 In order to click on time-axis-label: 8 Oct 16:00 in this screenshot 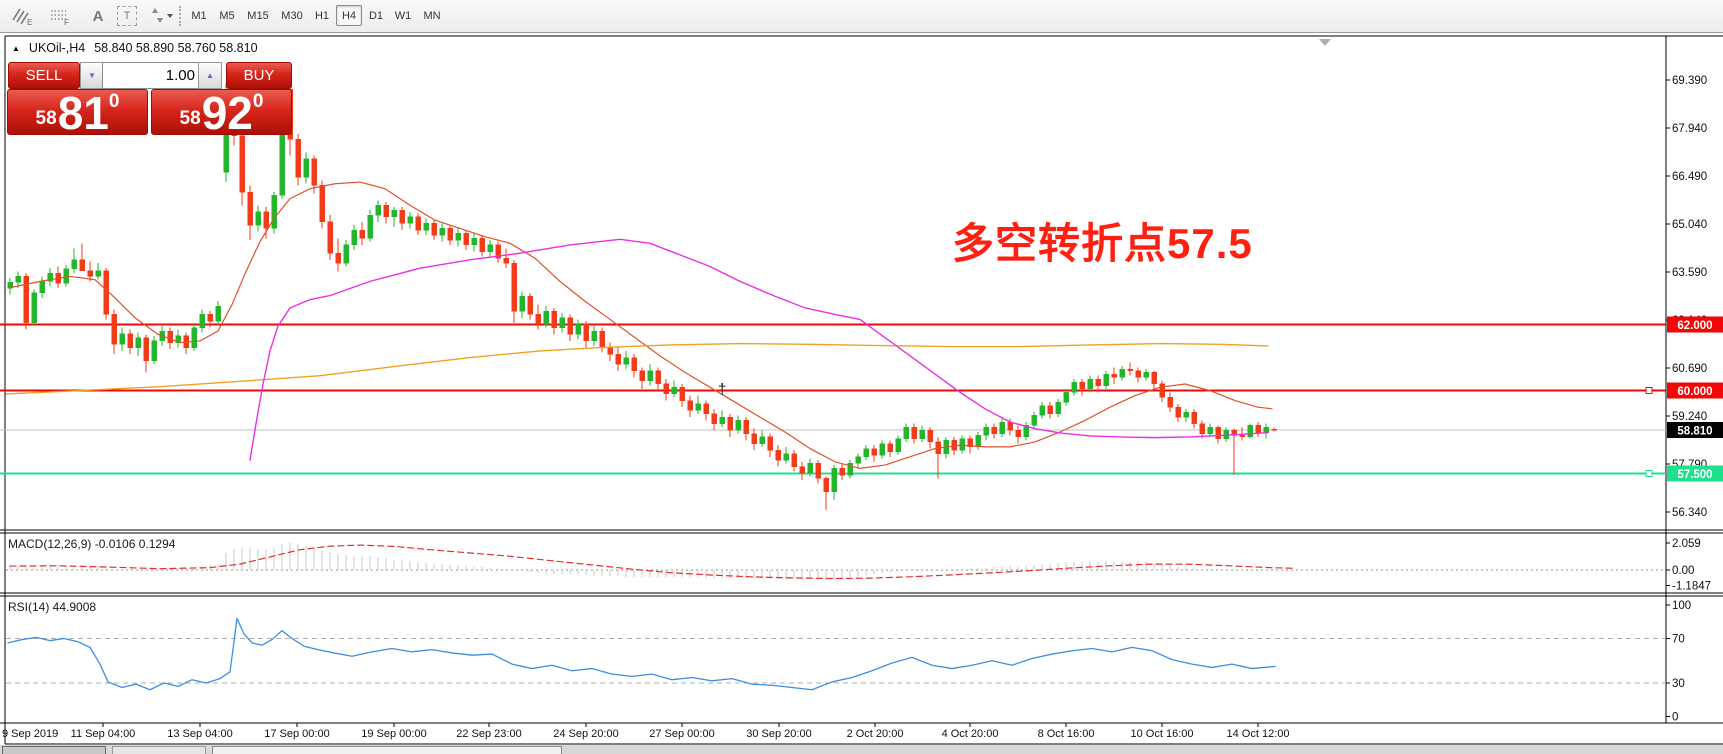, I will do `click(1066, 734)`.